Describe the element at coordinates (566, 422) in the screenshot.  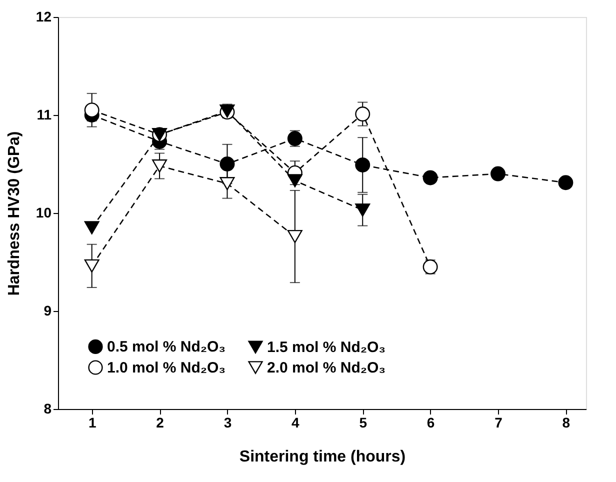
I see `x-tick-label: 8` at that location.